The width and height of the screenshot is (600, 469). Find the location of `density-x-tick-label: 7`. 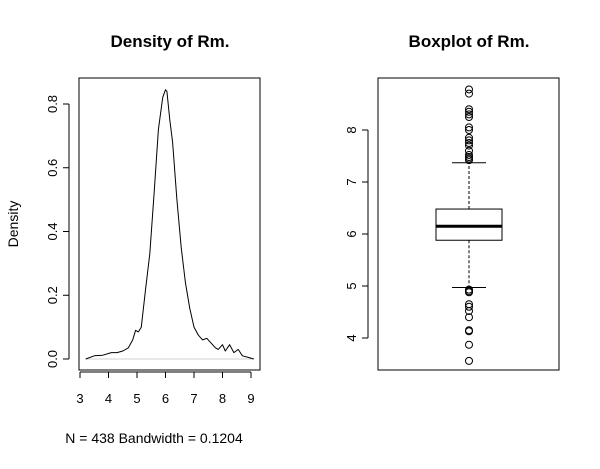

density-x-tick-label: 7 is located at coordinates (193, 398).